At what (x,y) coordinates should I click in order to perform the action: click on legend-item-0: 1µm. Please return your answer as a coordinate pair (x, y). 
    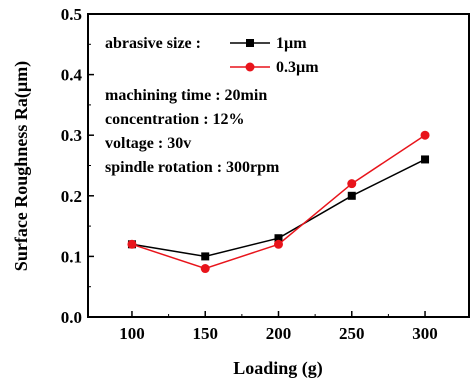
    Looking at the image, I should click on (268, 43).